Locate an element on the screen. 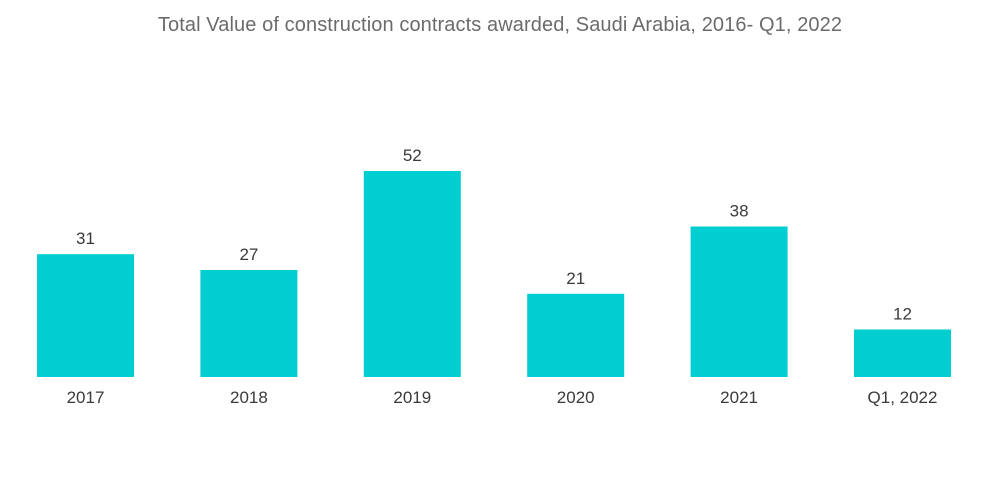  bar-2017 is located at coordinates (85, 315).